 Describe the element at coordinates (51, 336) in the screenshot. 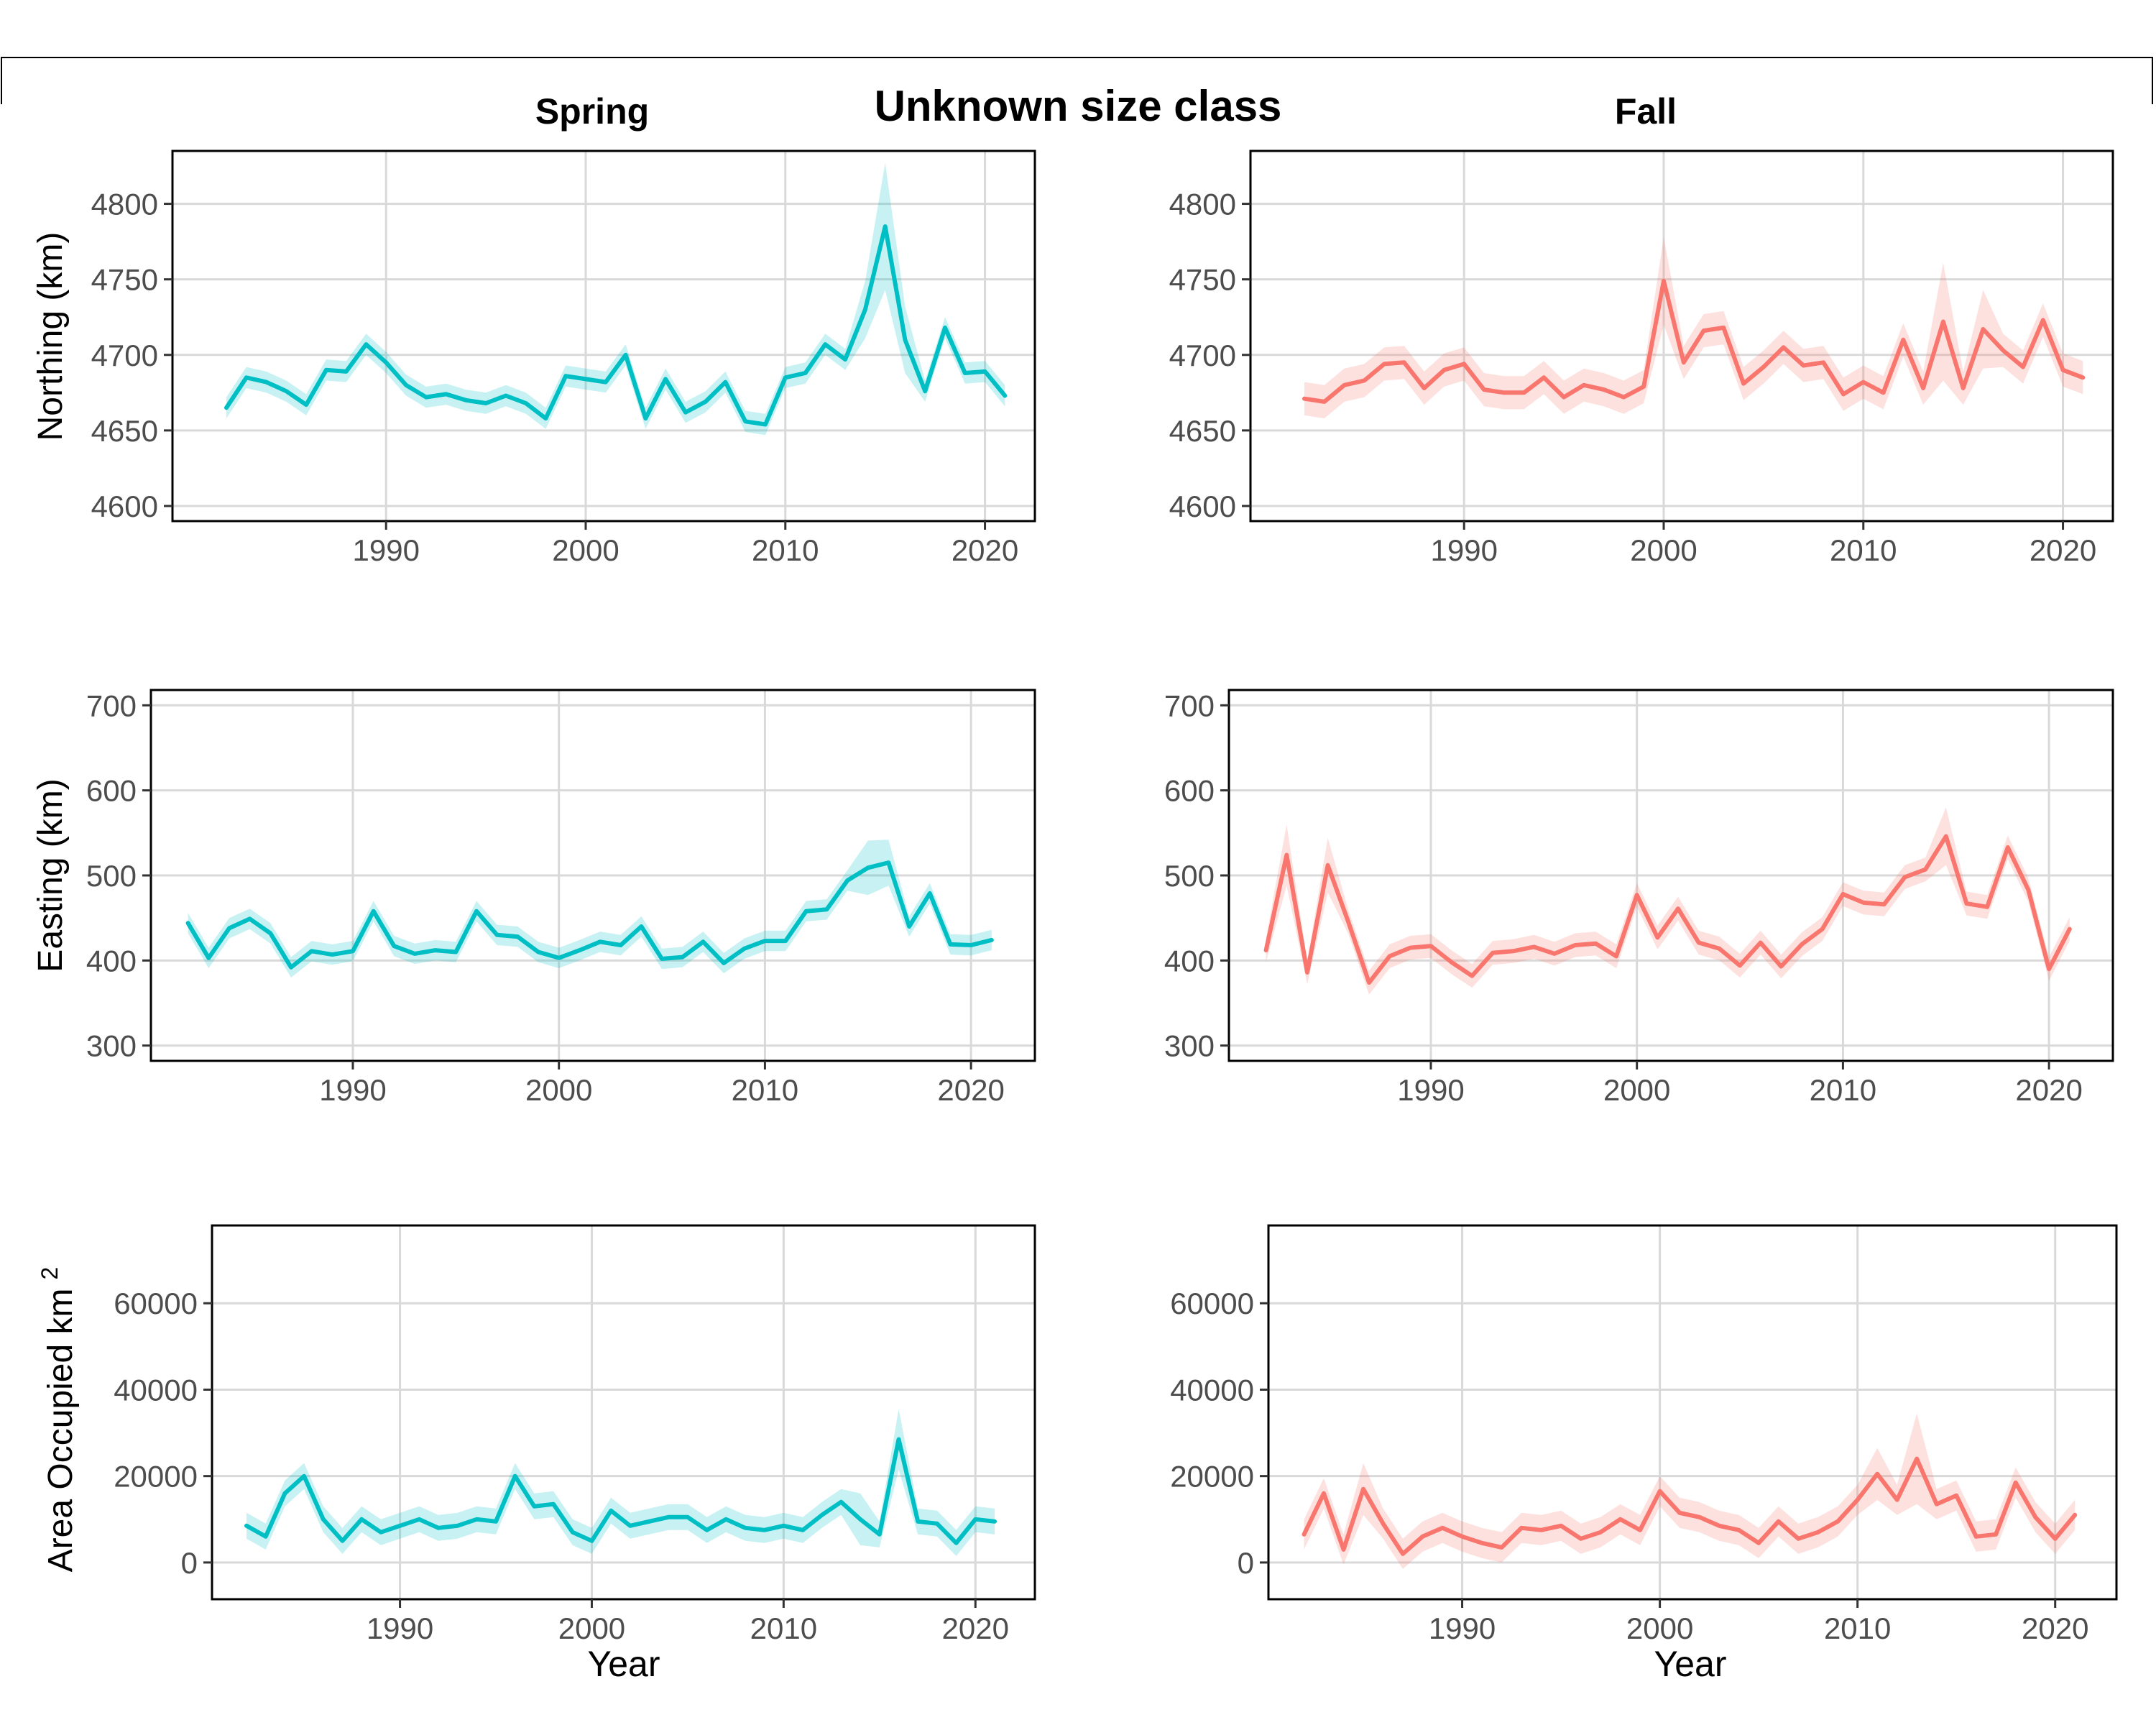

I see `y-axis-label-northing: Northing (km)` at that location.